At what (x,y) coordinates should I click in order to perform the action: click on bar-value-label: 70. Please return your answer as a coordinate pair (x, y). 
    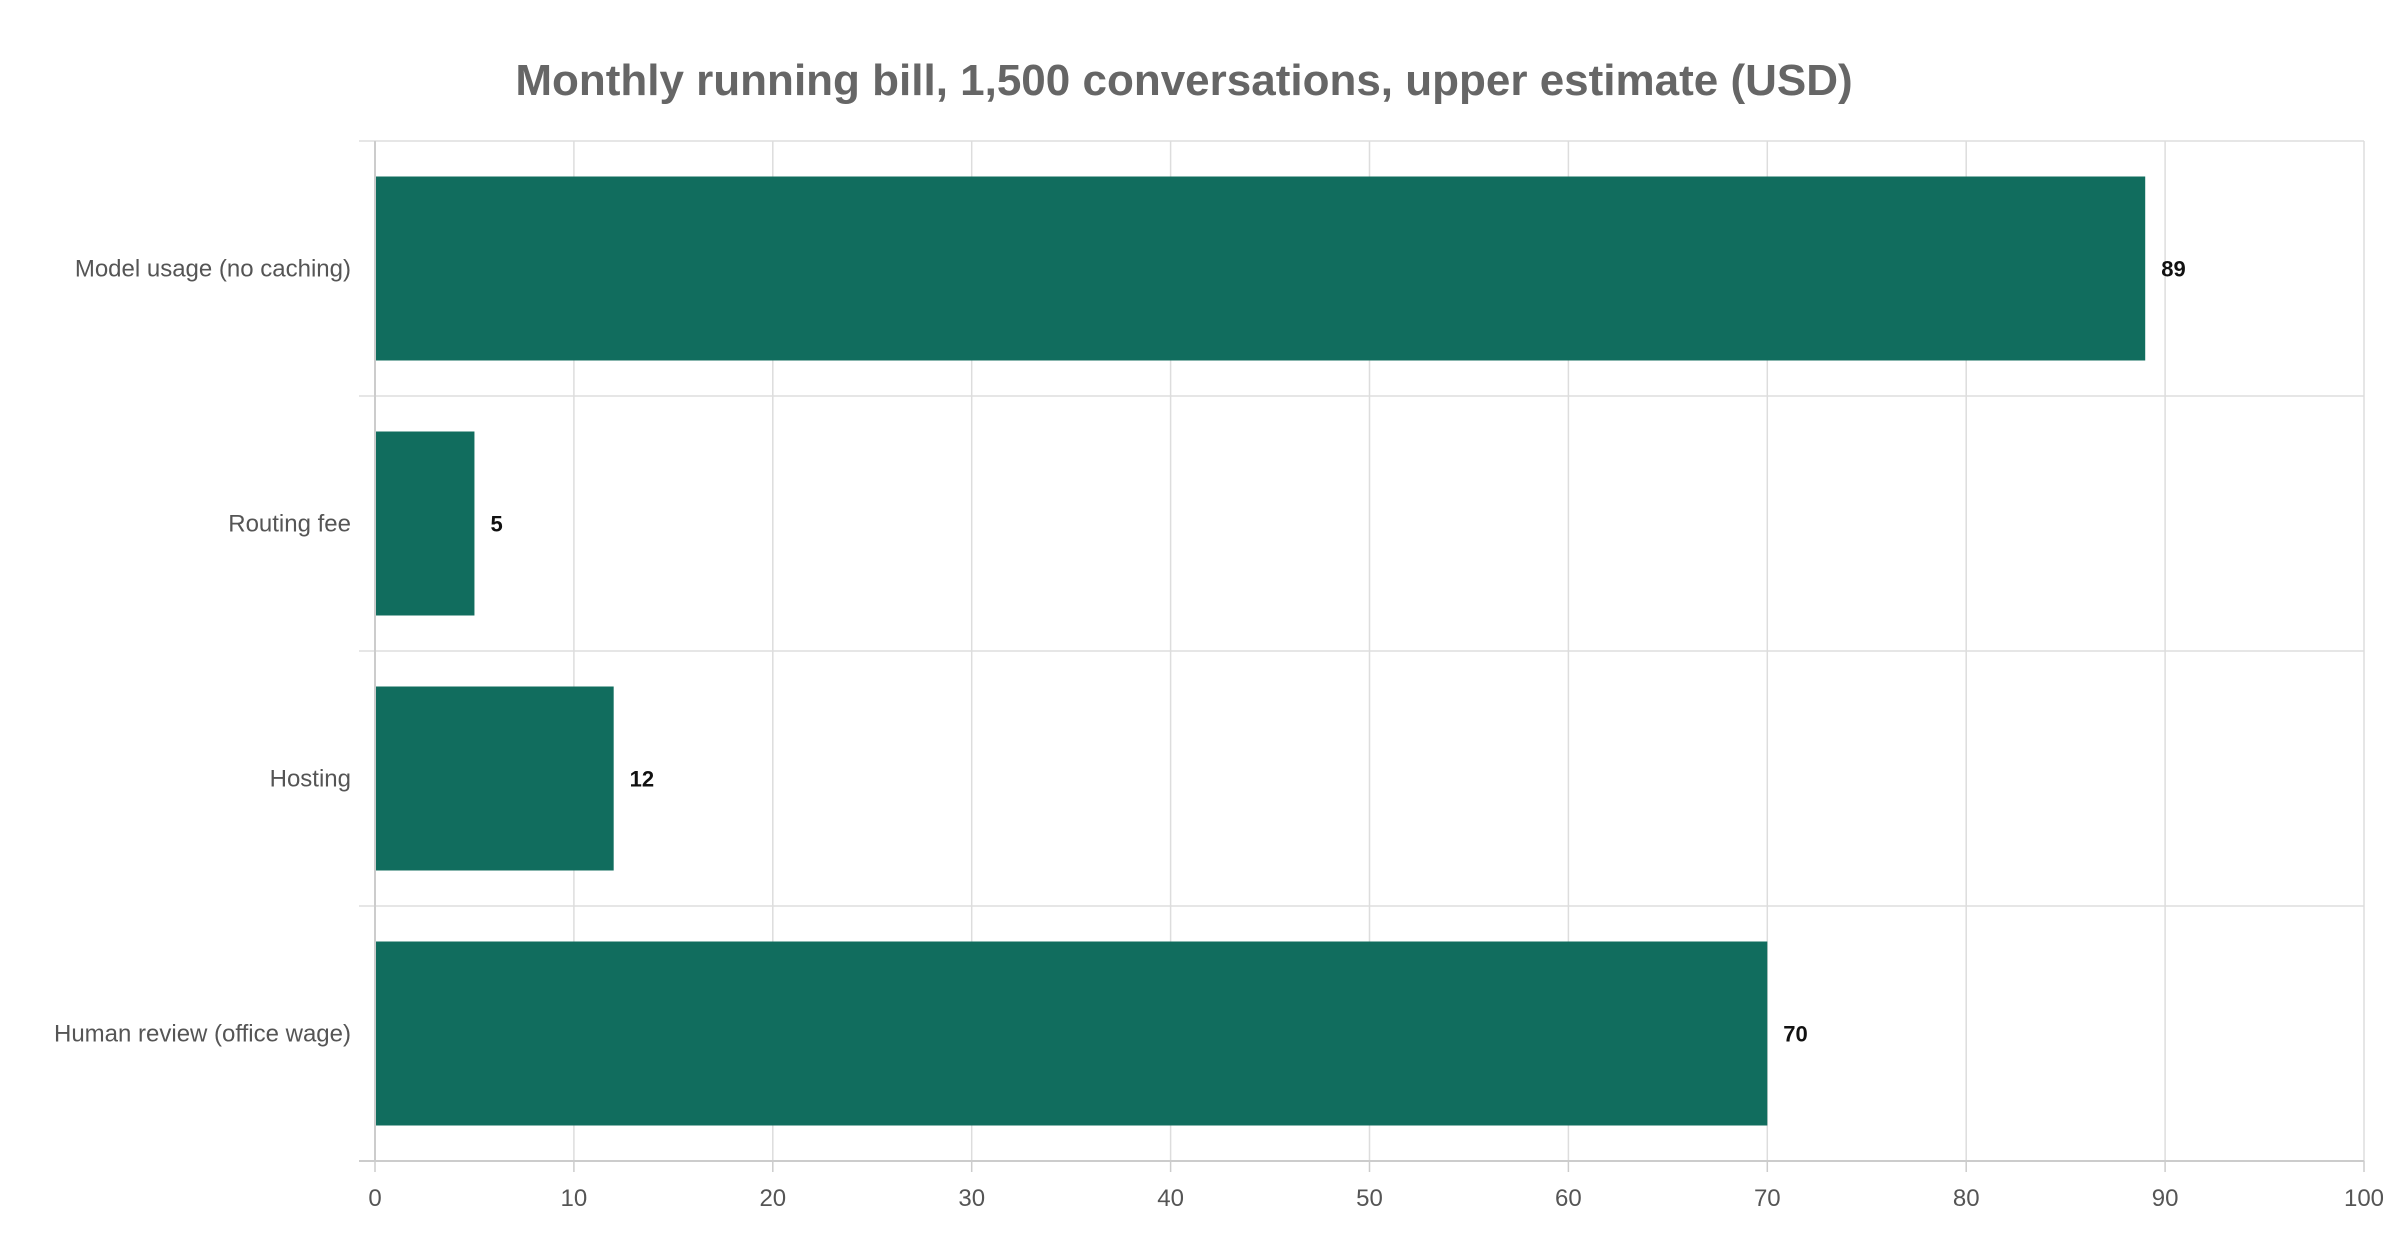
    Looking at the image, I should click on (1795, 1034).